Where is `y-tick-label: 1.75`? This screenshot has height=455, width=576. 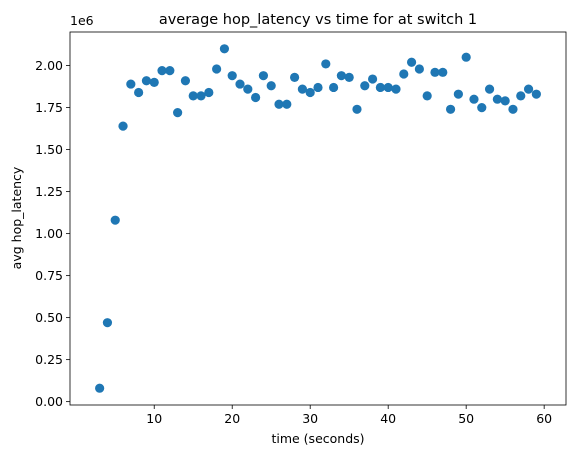 y-tick-label: 1.75 is located at coordinates (49, 107).